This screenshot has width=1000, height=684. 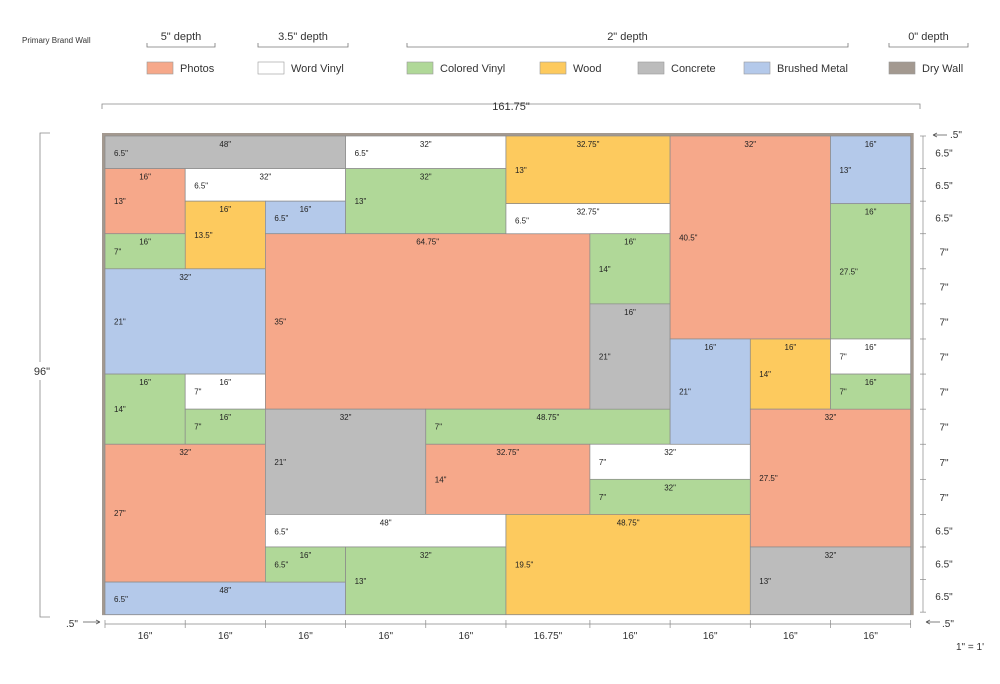 What do you see at coordinates (508, 631) in the screenshot?
I see `column-dimensions: 16" 16" 16" 16" 16" 16.75" 16" 16" 16" 16"` at bounding box center [508, 631].